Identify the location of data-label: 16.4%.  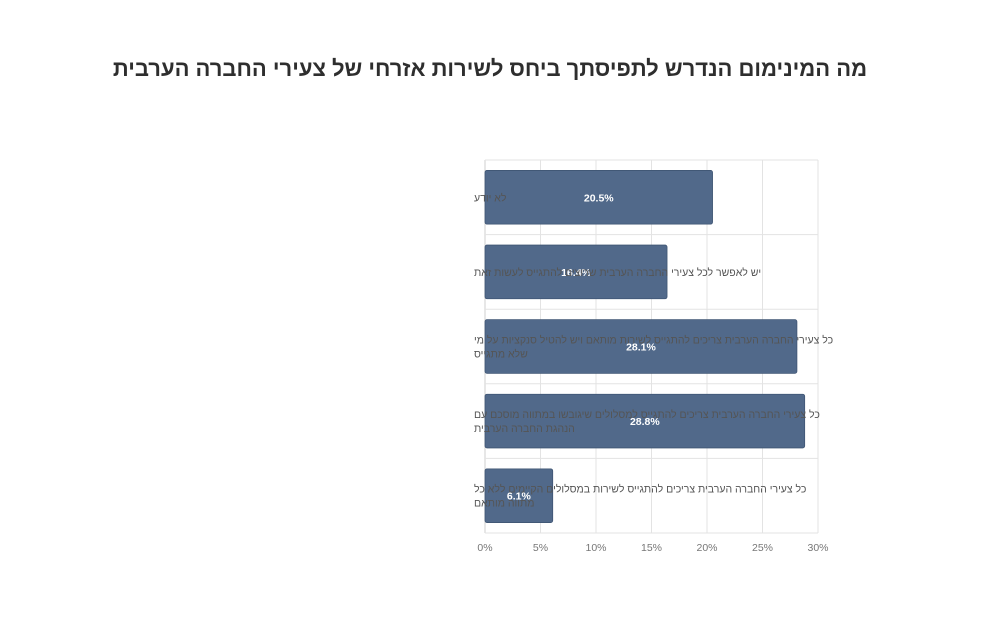
(576, 273).